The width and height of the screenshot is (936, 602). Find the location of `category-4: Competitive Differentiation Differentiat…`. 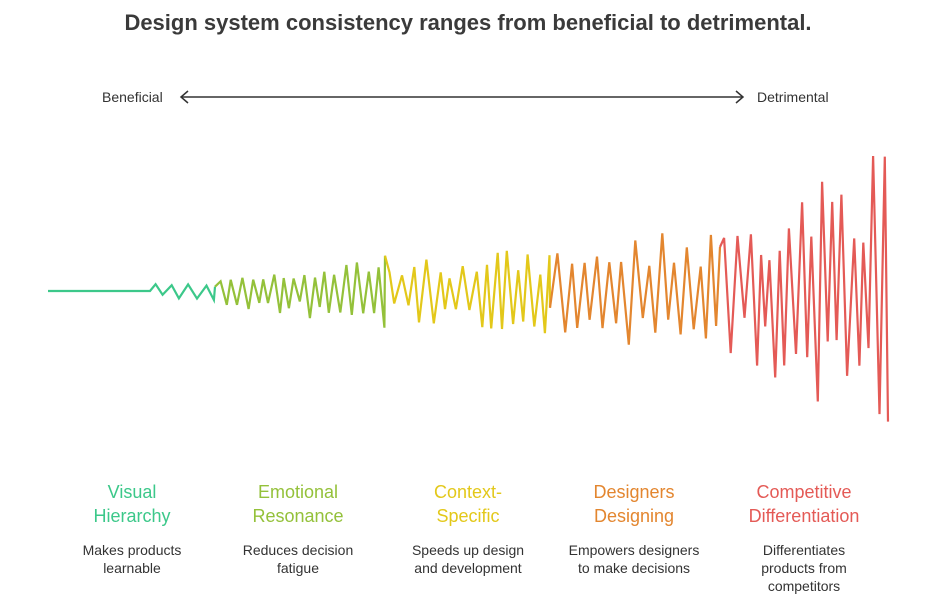

category-4: Competitive Differentiation Differentiat… is located at coordinates (804, 537).